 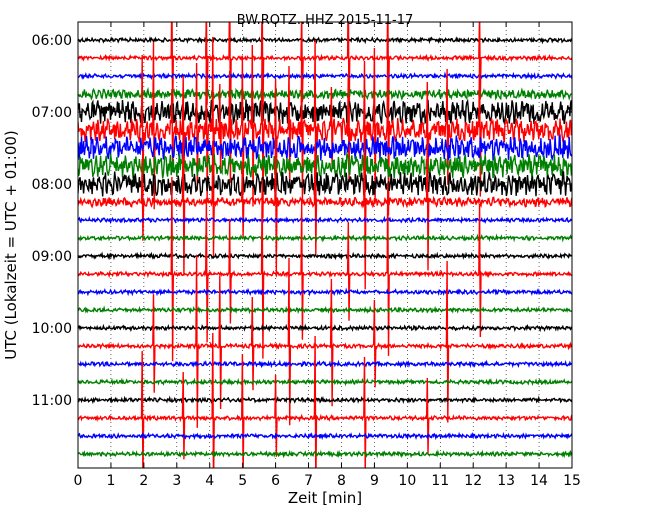 What do you see at coordinates (52, 185) in the screenshot?
I see `y-tick-label: 08:00` at bounding box center [52, 185].